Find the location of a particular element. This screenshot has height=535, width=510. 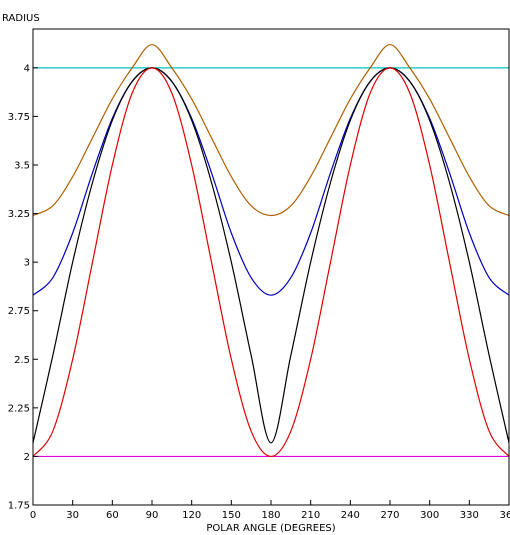

x-tick-label: 60 is located at coordinates (112, 515).